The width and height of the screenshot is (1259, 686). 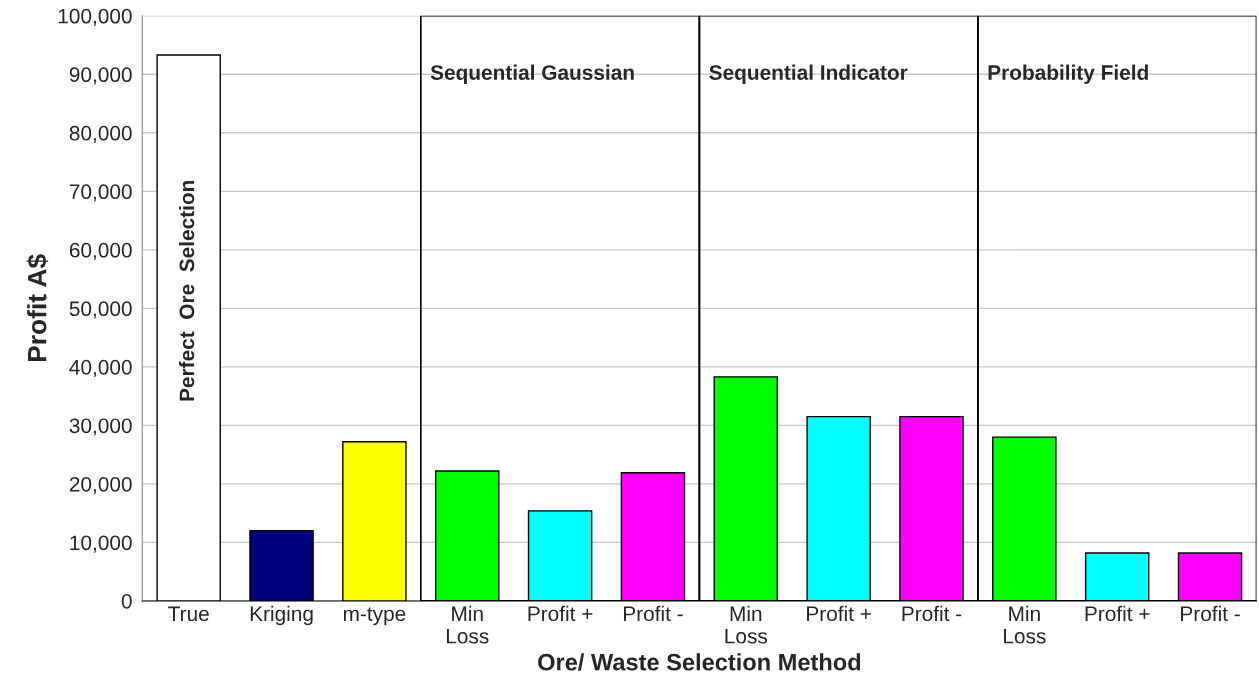 I want to click on y-tick-label: 90,000, so click(x=100, y=76).